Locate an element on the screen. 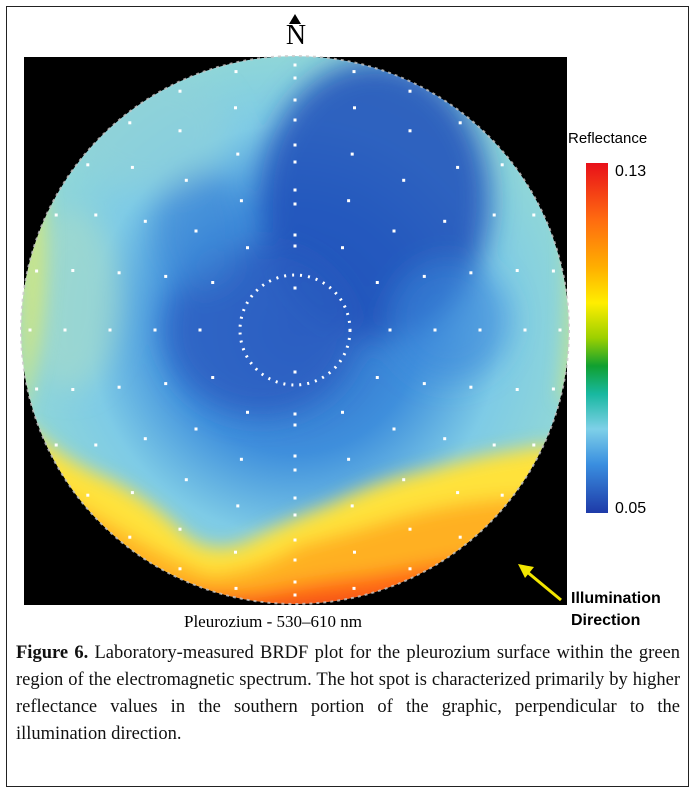 This screenshot has width=697, height=795. colorbar is located at coordinates (597, 338).